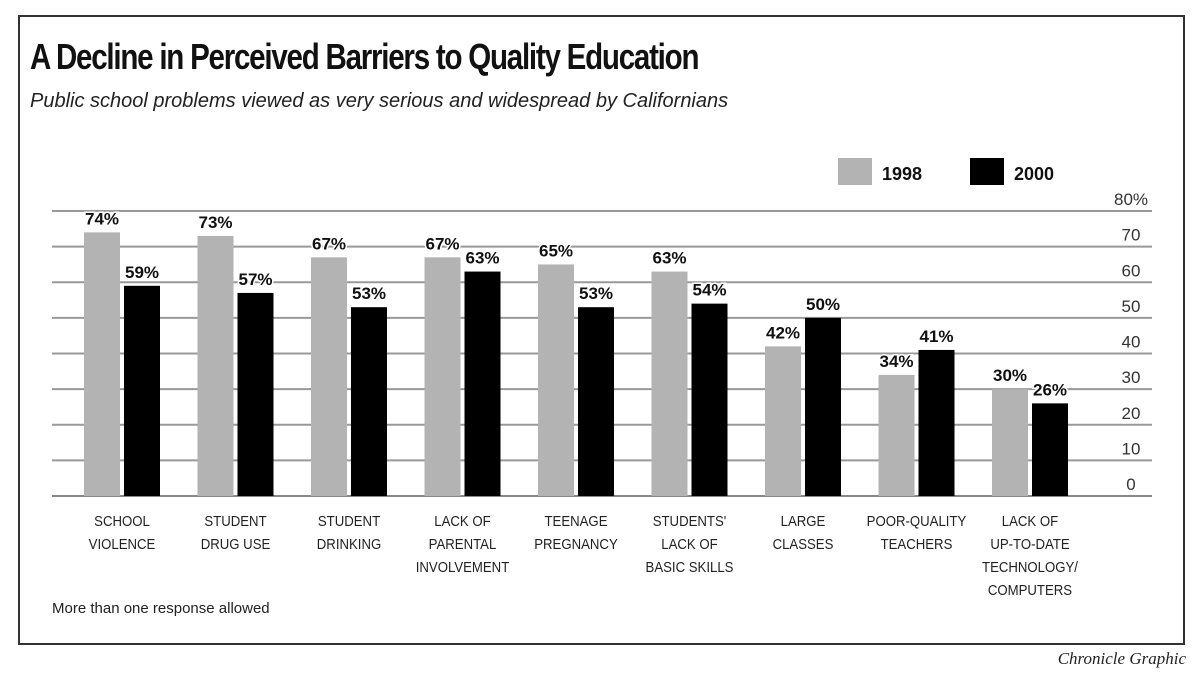 The image size is (1200, 680). Describe the element at coordinates (1030, 589) in the screenshot. I see `x-tick-label: COMPUTERS` at that location.